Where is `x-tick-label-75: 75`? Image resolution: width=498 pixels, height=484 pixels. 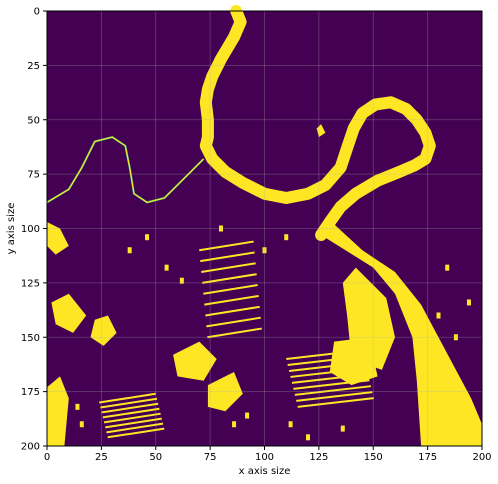
x-tick-label-75: 75 is located at coordinates (210, 457).